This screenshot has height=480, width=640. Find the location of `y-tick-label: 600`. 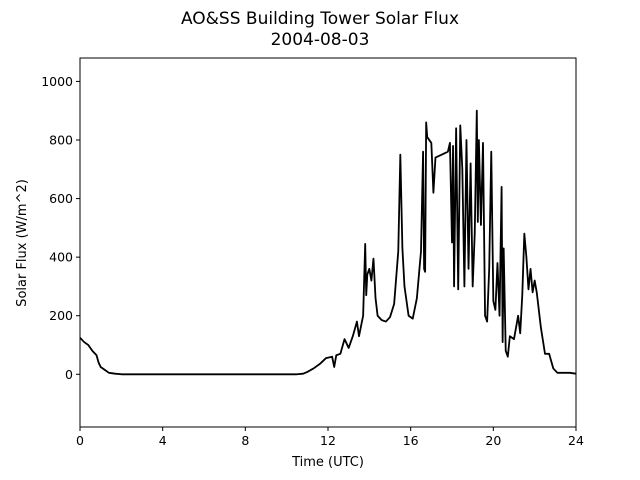

y-tick-label: 600 is located at coordinates (61, 198).